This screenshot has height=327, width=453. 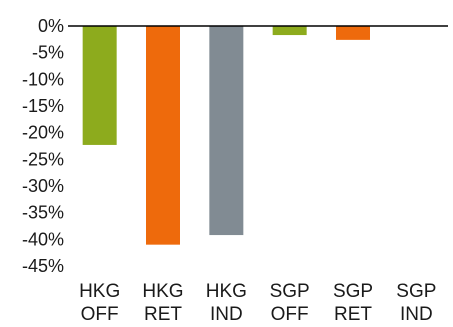 I want to click on y-tick-label: -45%, so click(x=43, y=266).